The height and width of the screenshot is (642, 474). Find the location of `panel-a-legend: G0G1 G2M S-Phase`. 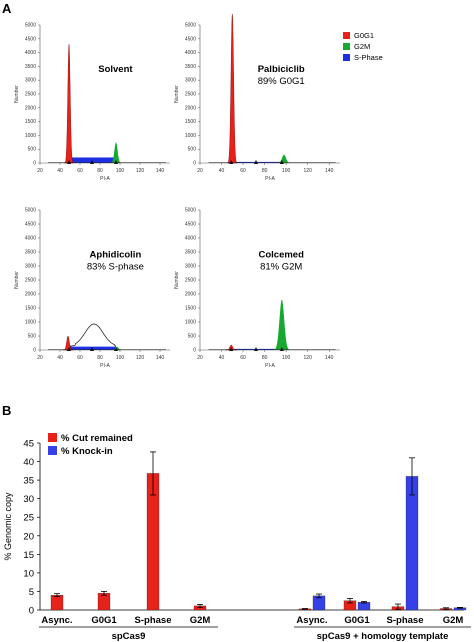

panel-a-legend: G0G1 G2M S-Phase is located at coordinates (363, 46).